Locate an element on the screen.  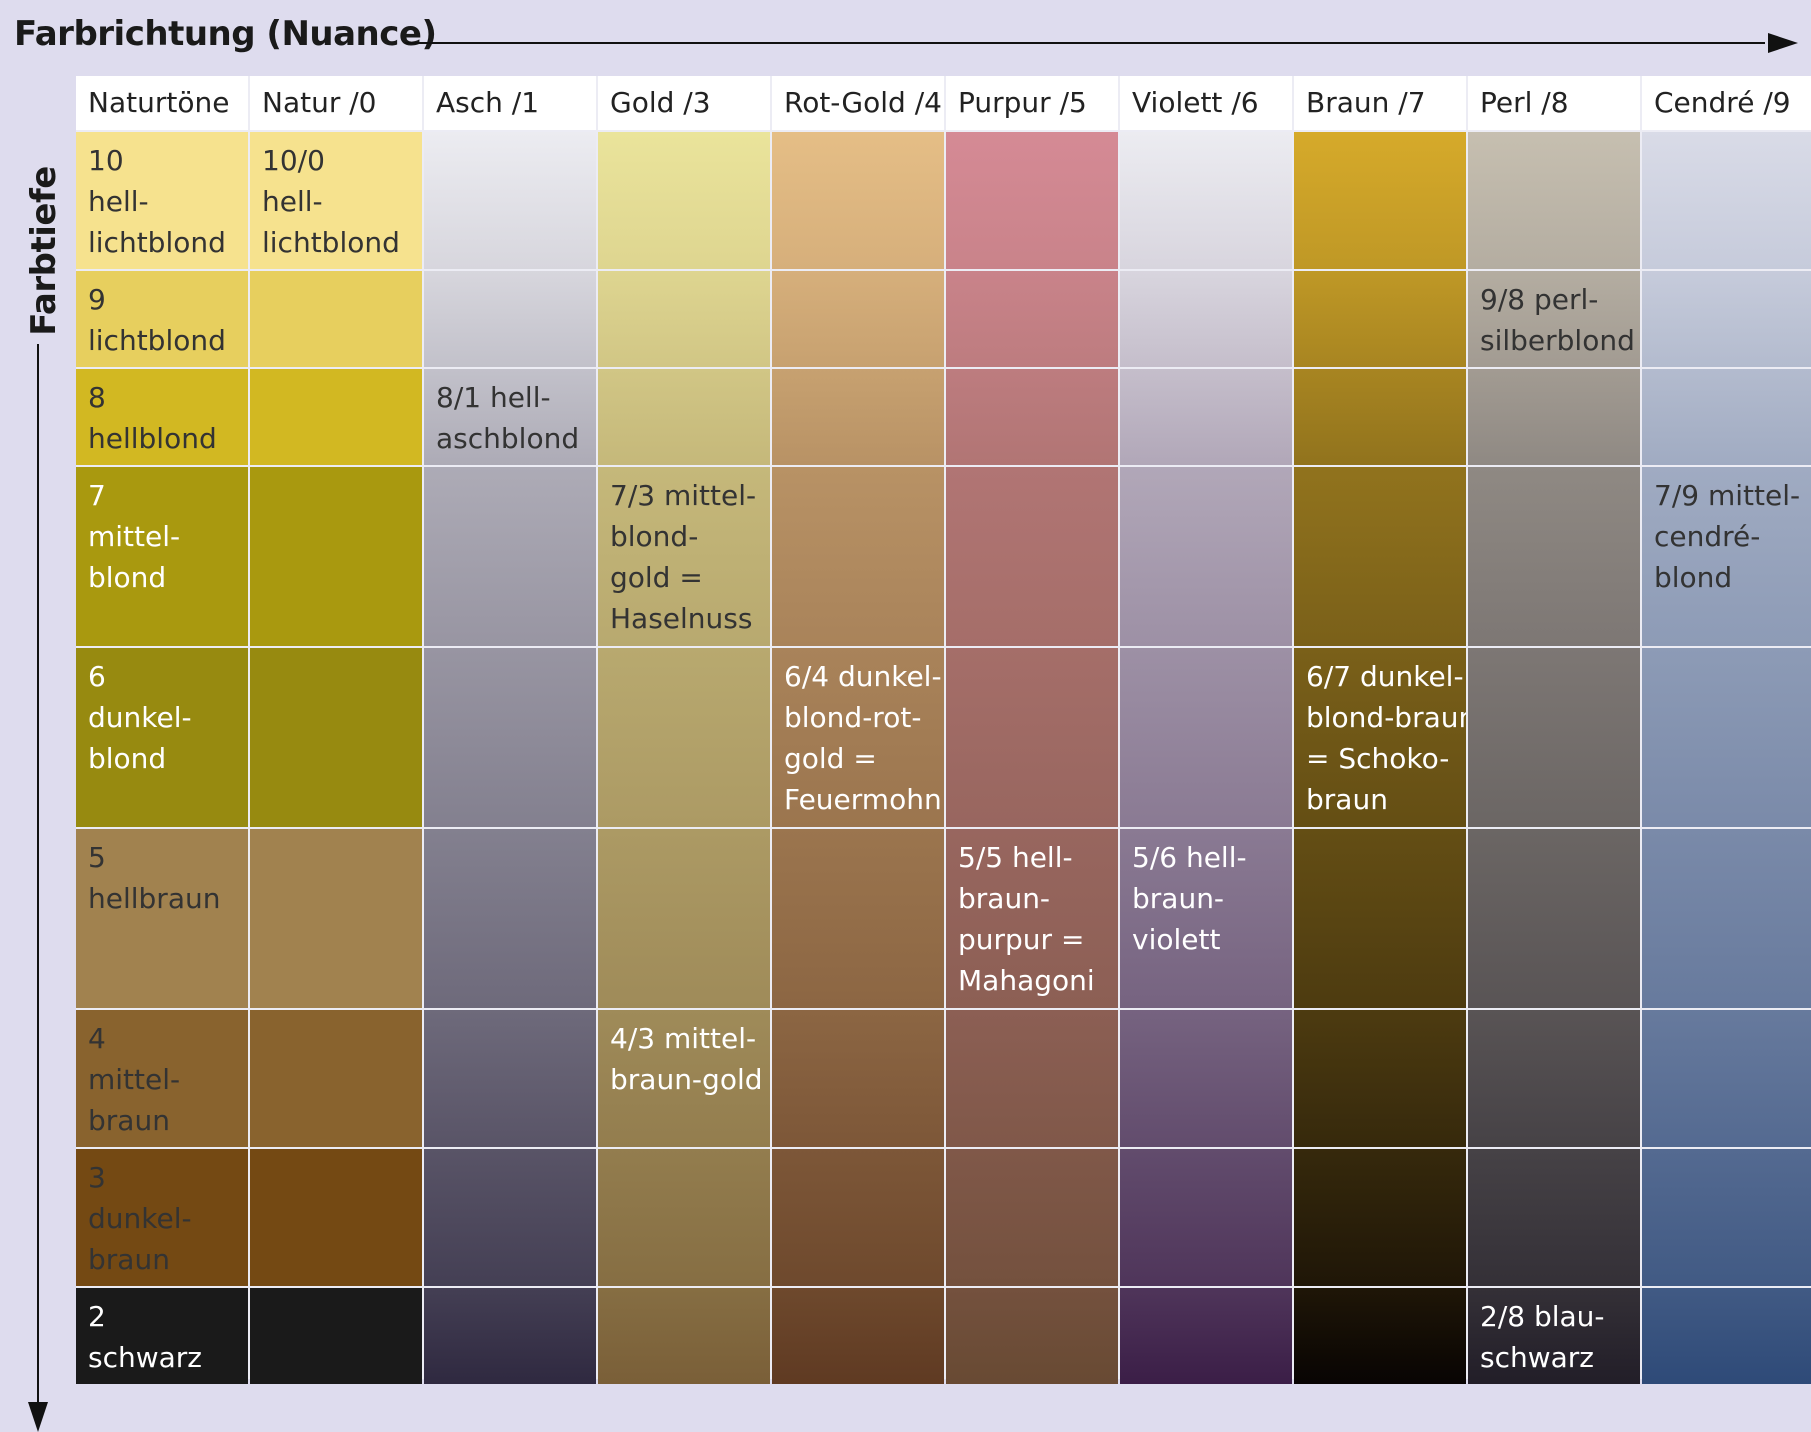
swatch-cell: 3 dunkel- braun is located at coordinates (162, 1217).